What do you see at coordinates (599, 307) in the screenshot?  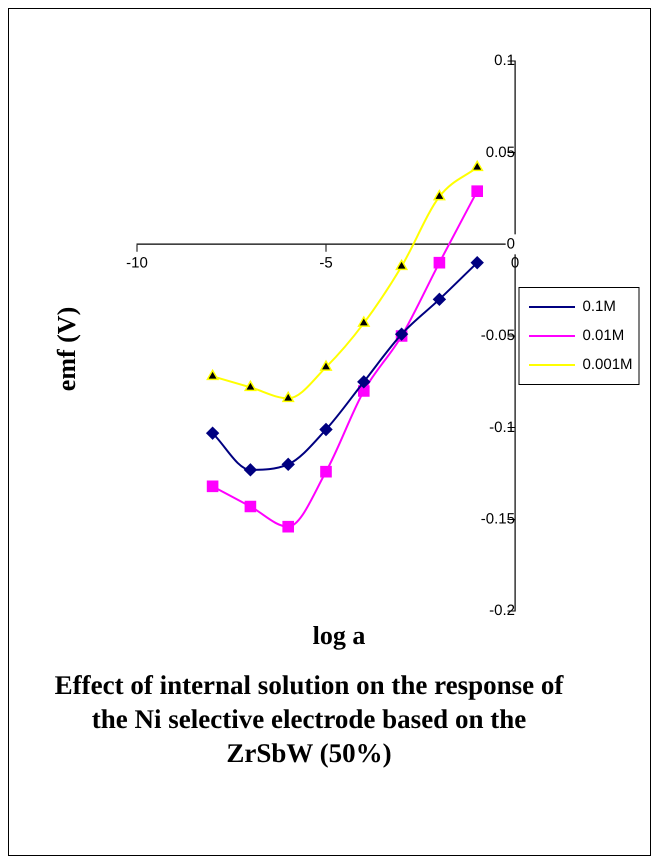 I see `legend-label: 0.1M` at bounding box center [599, 307].